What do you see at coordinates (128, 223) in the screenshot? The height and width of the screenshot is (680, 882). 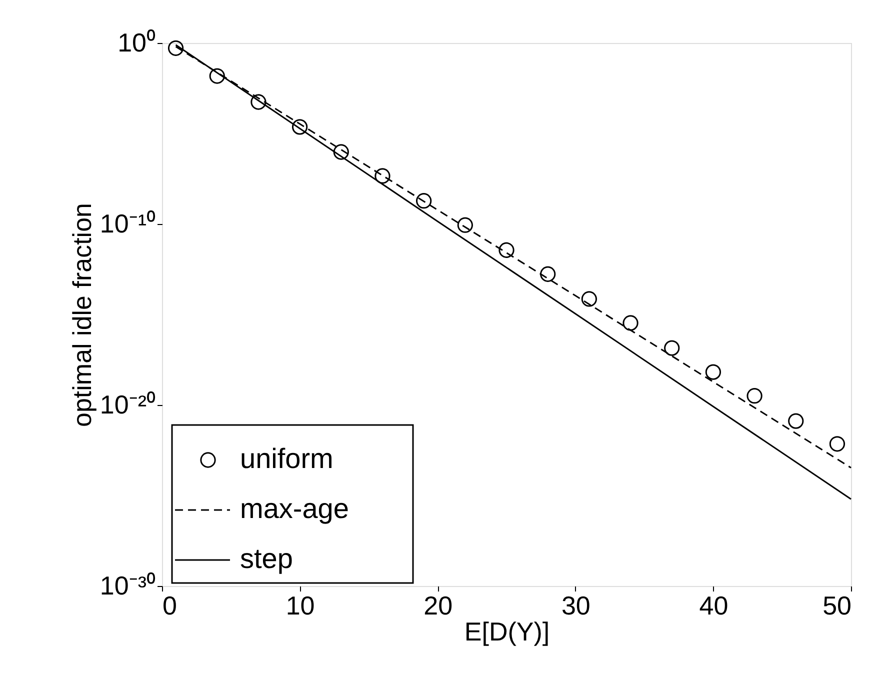 I see `y-tick-label: 10⁻¹⁰` at bounding box center [128, 223].